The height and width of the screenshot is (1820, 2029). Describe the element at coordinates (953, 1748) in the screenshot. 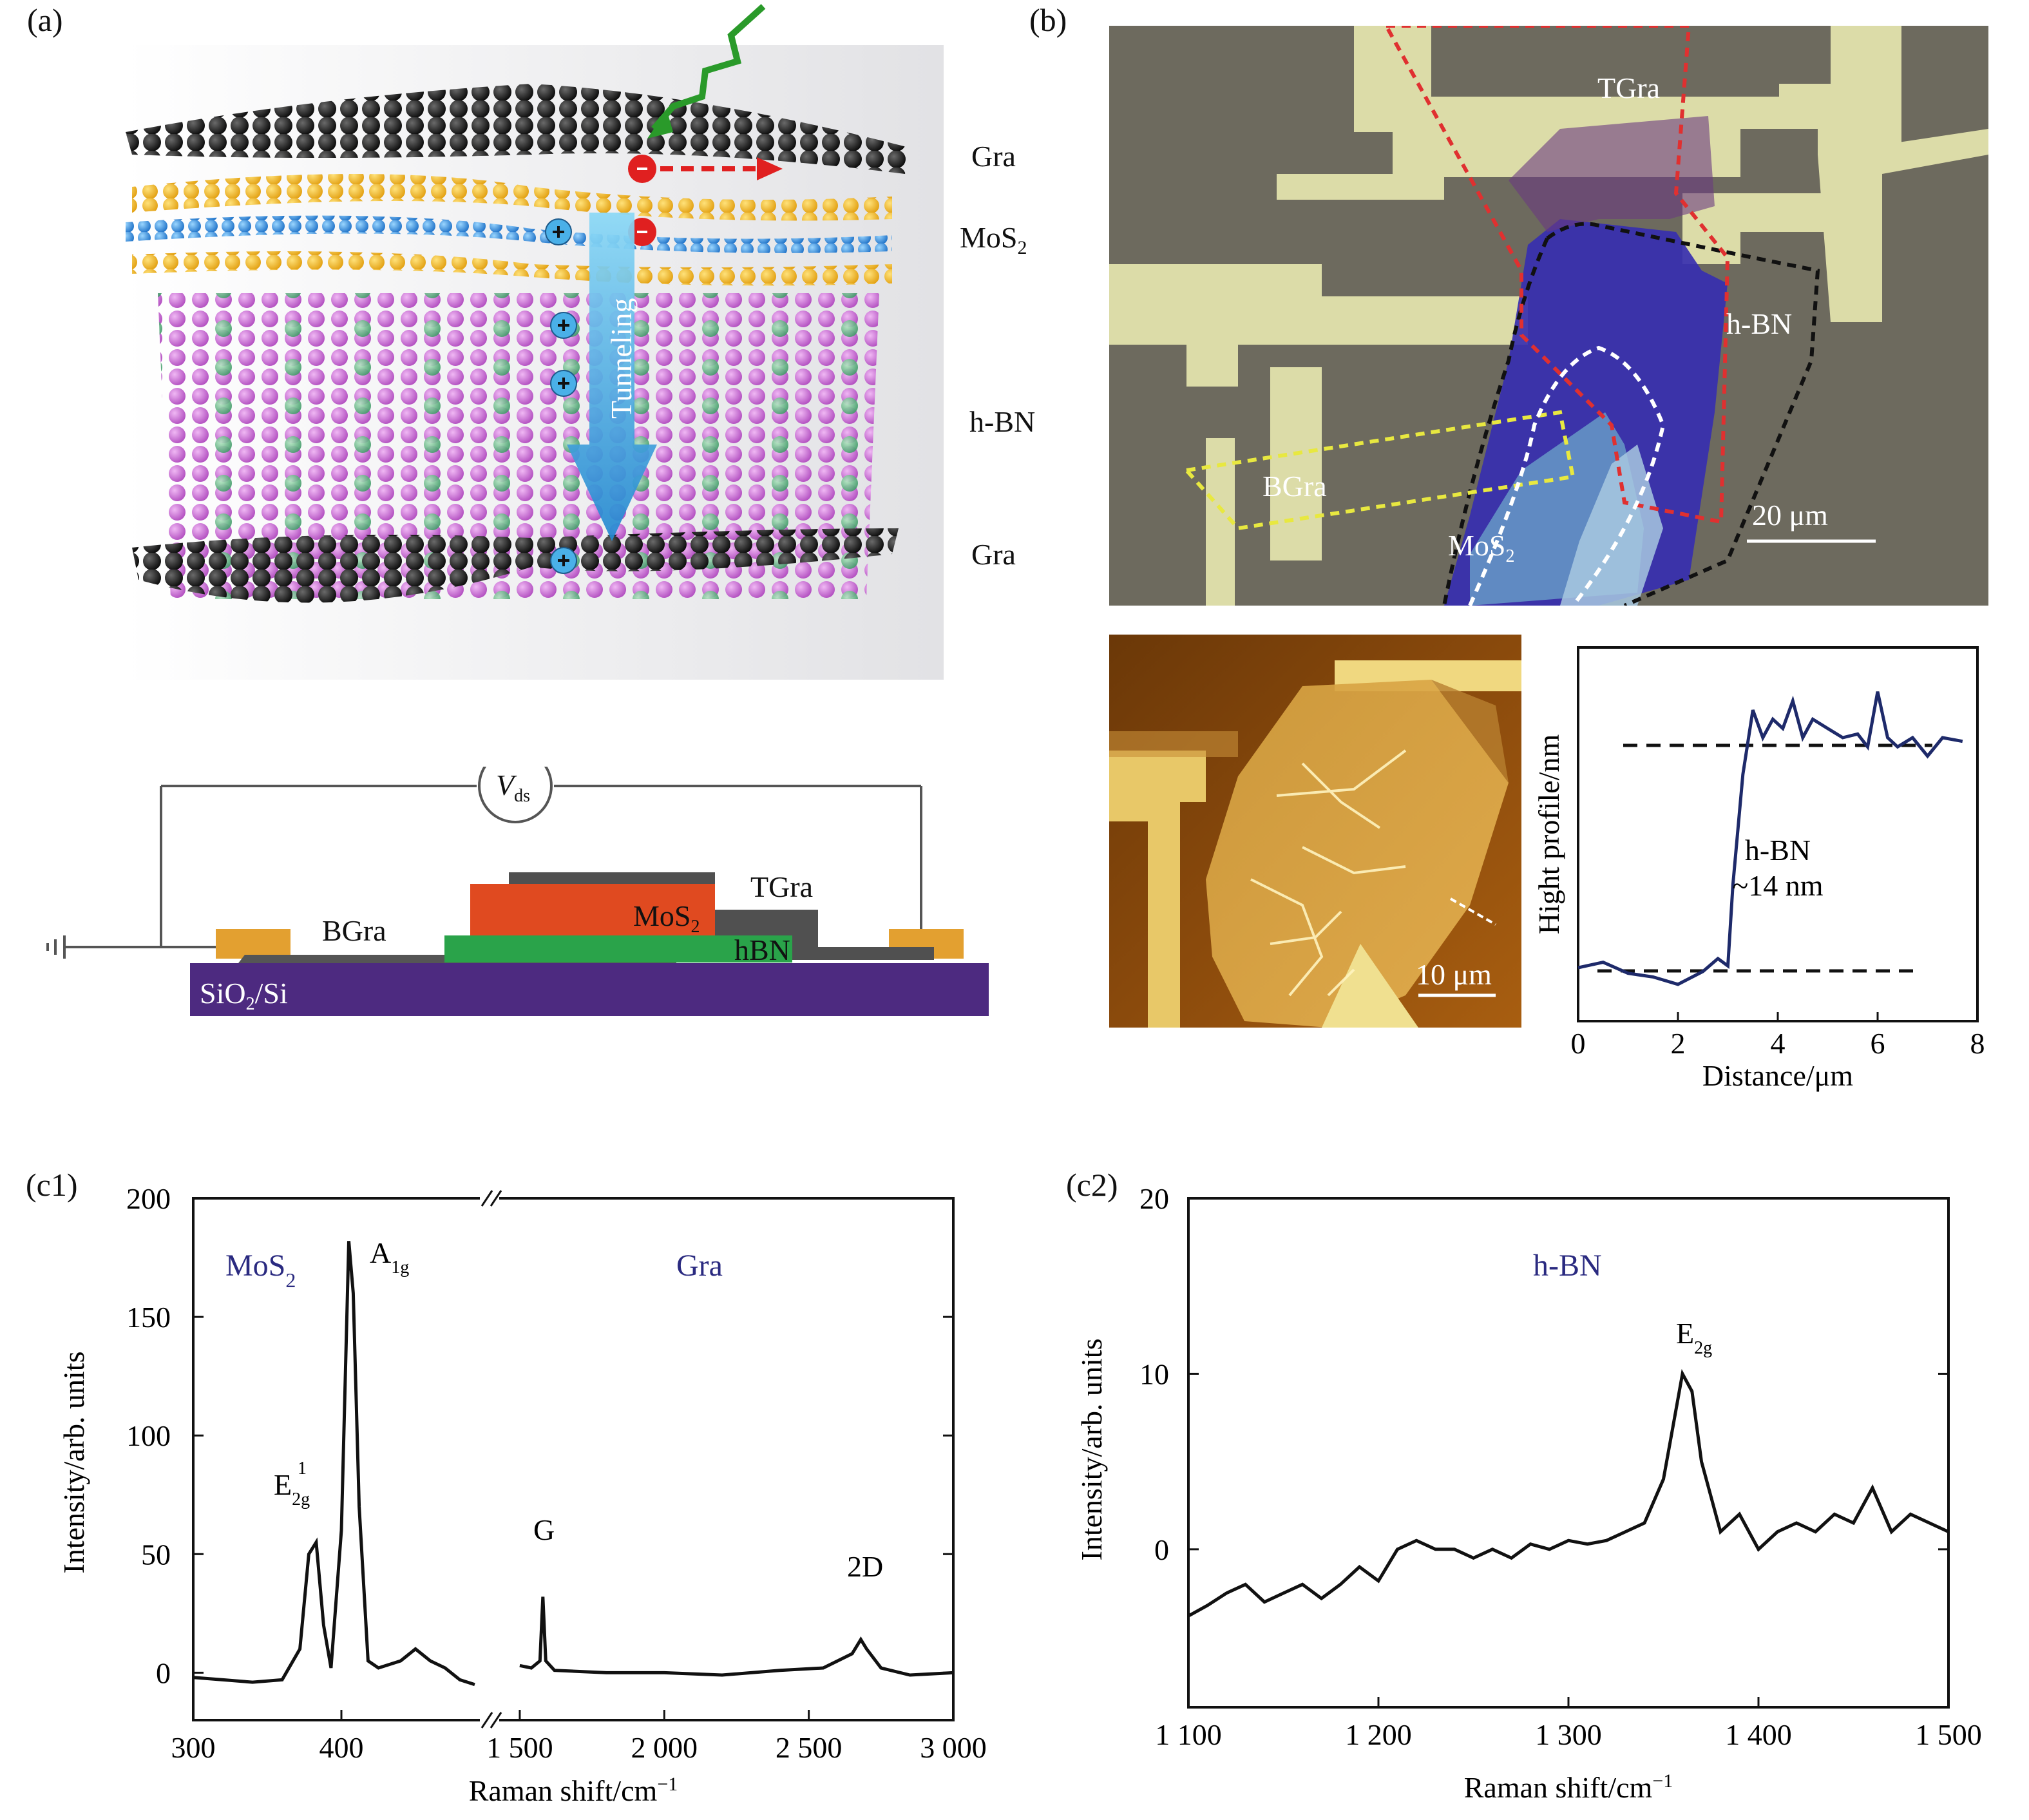

I see `c1-xtick-label: 3 000` at that location.